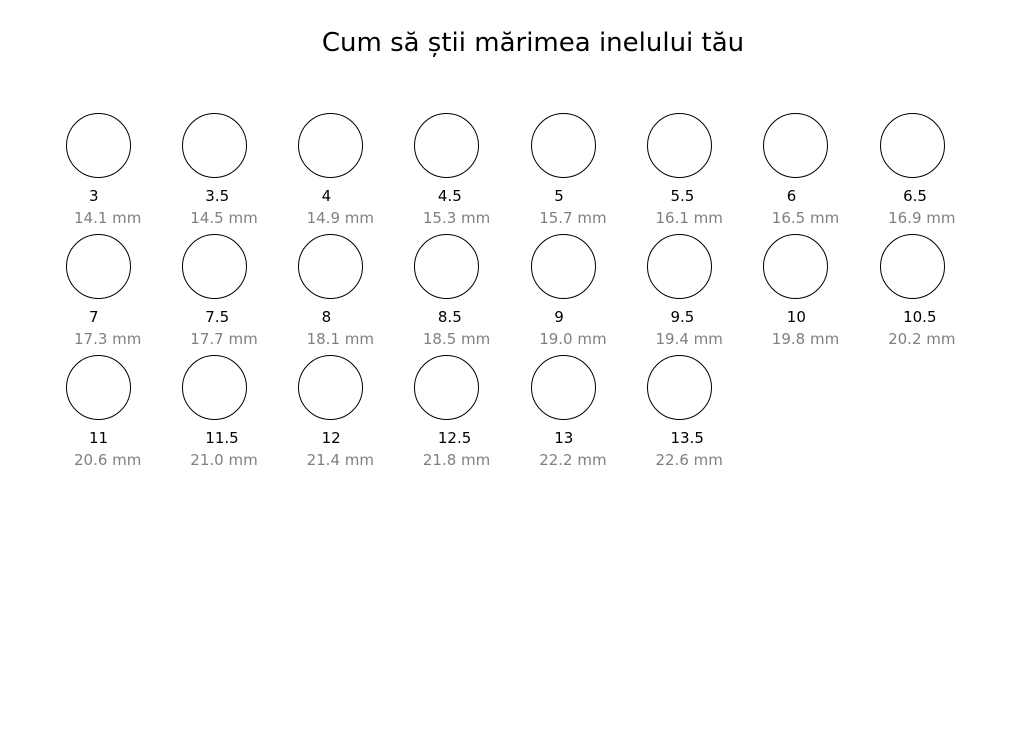  I want to click on page-title: Cum să știi mărimea inelului tău, so click(533, 43).